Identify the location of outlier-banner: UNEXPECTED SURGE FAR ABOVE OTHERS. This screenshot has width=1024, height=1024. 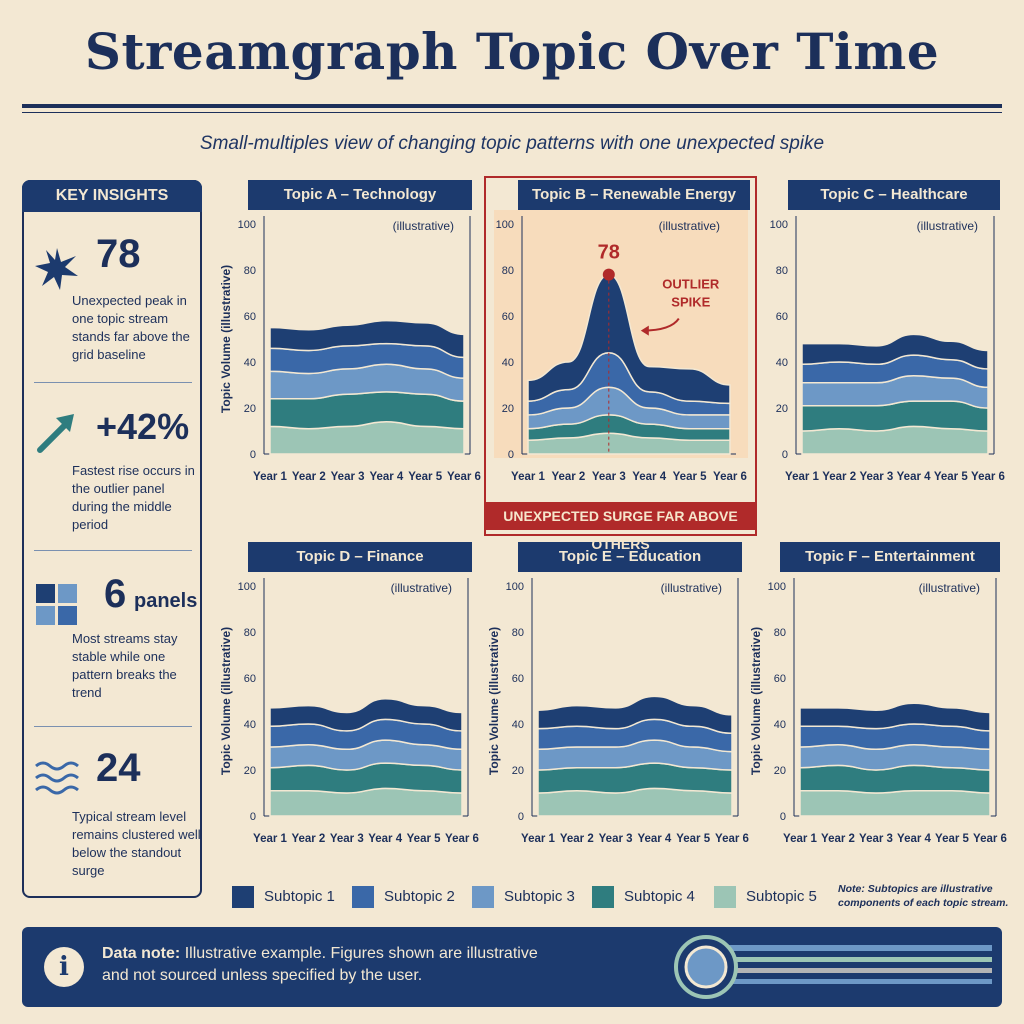
(620, 527).